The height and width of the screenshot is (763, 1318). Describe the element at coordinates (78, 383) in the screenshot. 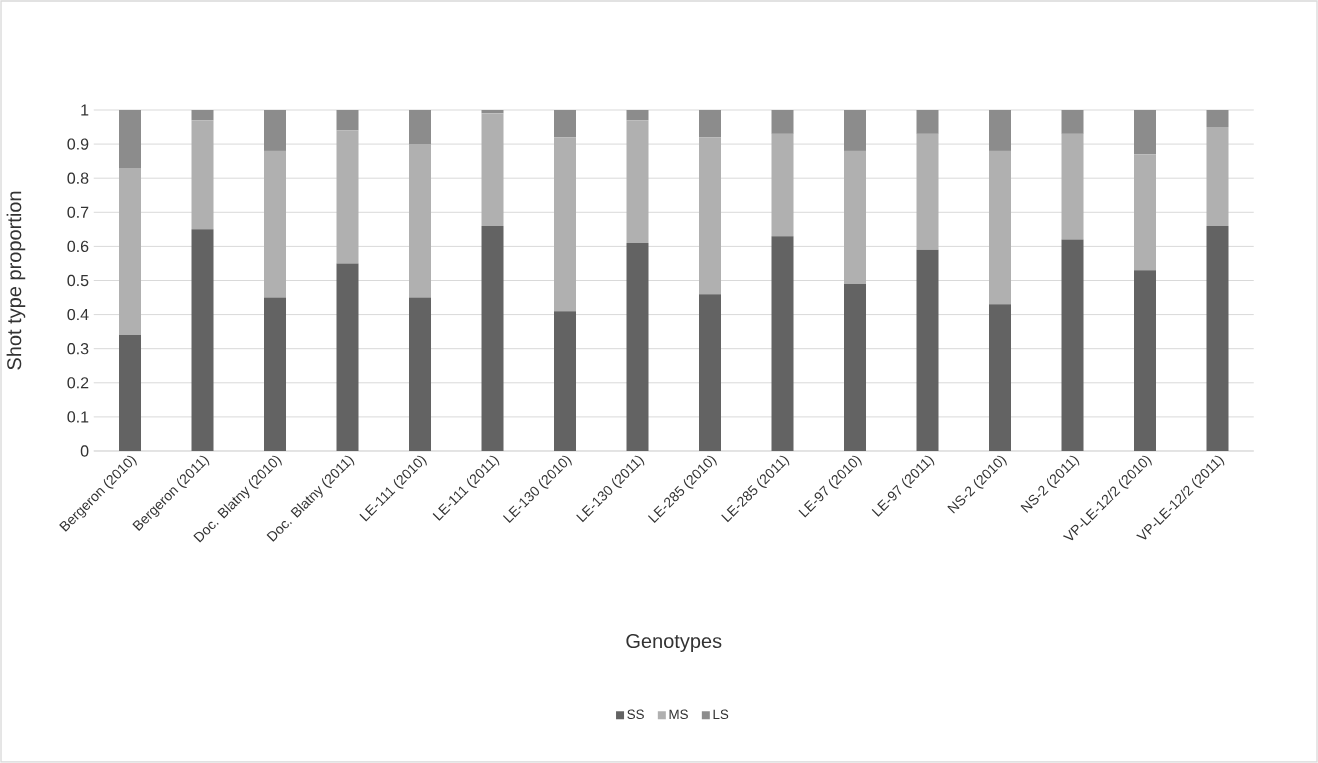

I see `y-tick-label: 0.2` at that location.